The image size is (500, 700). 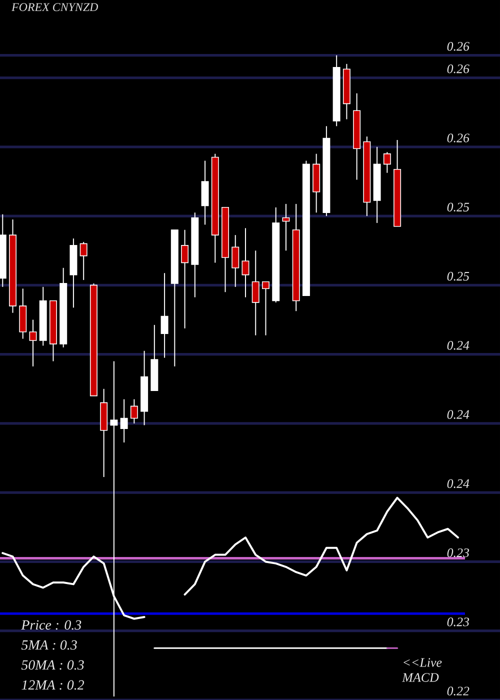 I want to click on annotation: 50MA : 0.3, so click(x=52, y=665).